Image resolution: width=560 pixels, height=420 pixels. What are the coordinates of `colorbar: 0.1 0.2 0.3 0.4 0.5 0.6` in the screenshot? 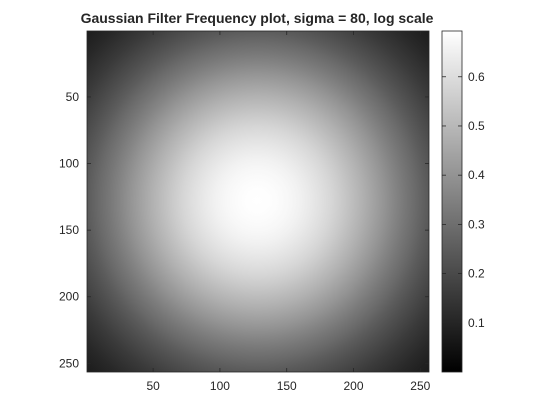 It's located at (463, 201).